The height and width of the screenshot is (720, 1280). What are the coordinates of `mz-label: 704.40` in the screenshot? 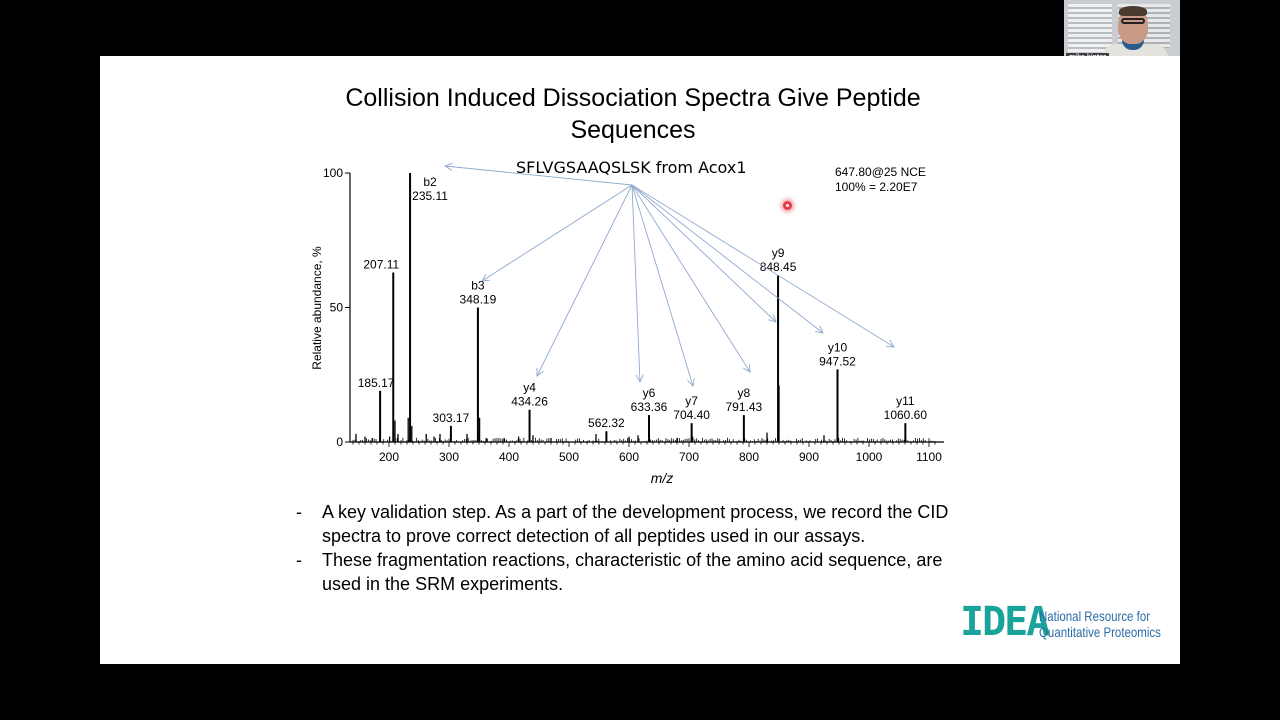 It's located at (691, 415).